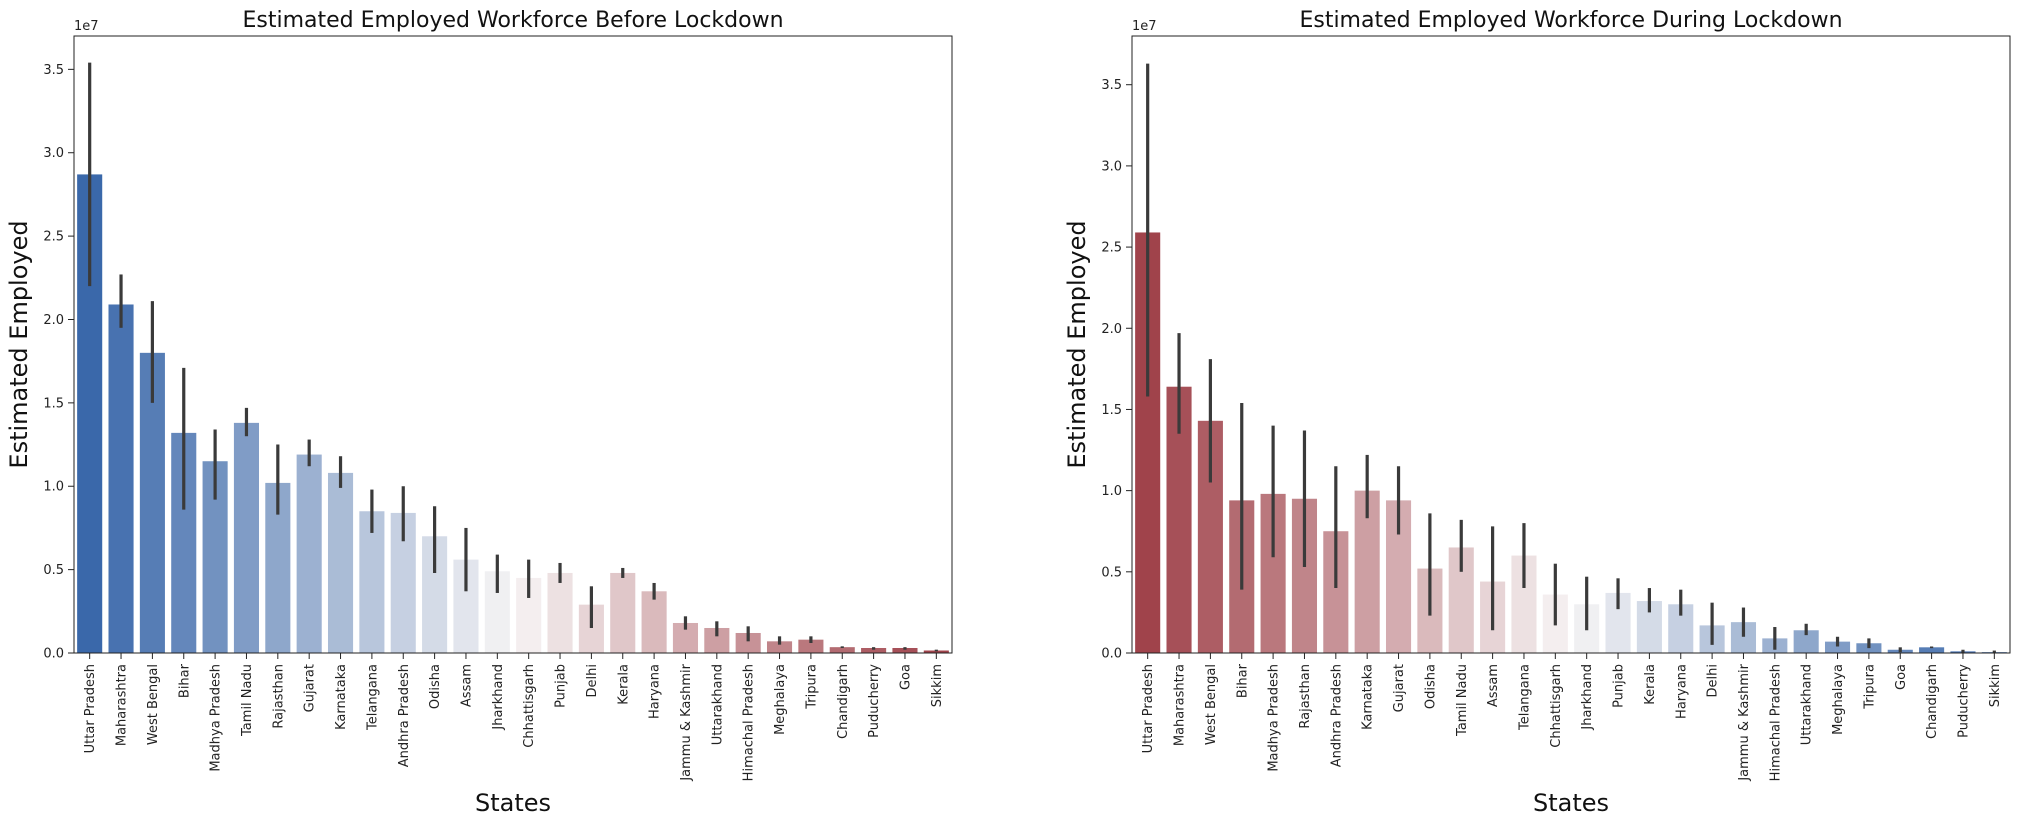 Image resolution: width=2017 pixels, height=826 pixels. What do you see at coordinates (1806, 641) in the screenshot?
I see `bar-uttarakhand` at bounding box center [1806, 641].